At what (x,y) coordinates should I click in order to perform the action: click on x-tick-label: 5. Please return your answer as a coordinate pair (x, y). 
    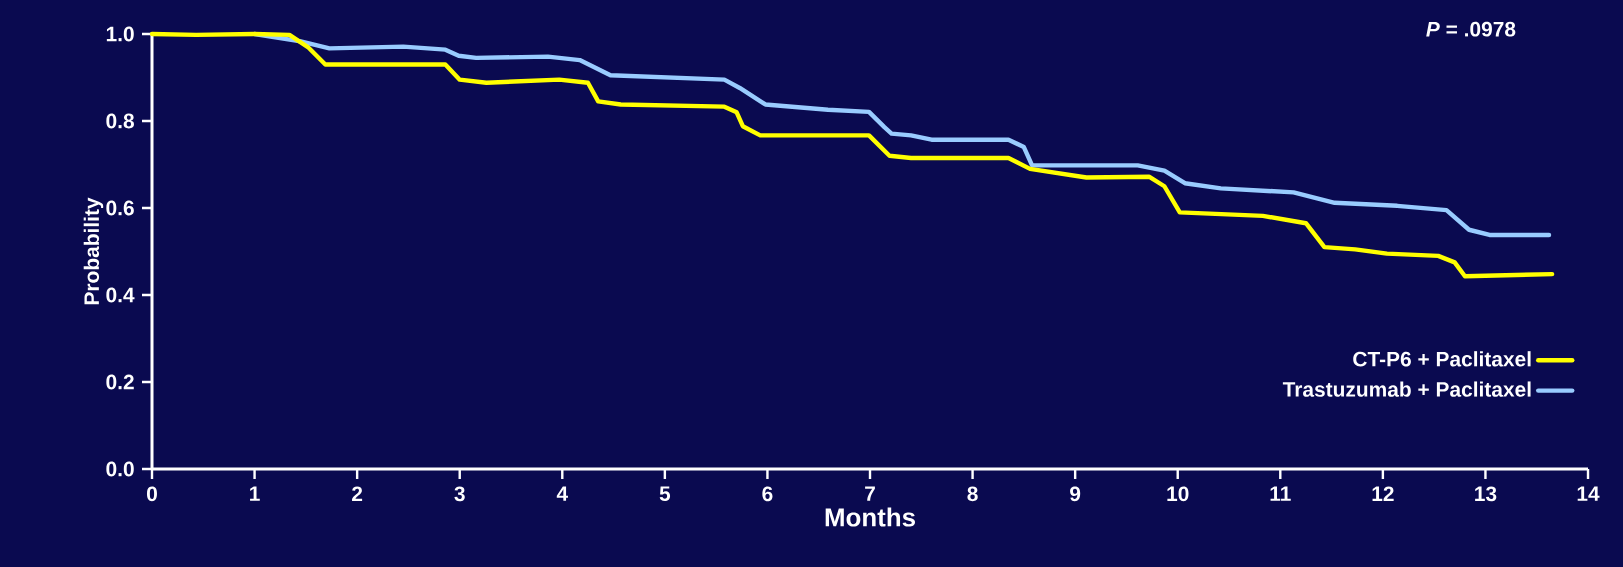
    Looking at the image, I should click on (665, 493).